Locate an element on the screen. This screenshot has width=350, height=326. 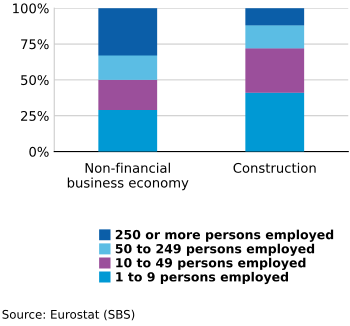
legend-label: 1 to 9 persons employed is located at coordinates (202, 278).